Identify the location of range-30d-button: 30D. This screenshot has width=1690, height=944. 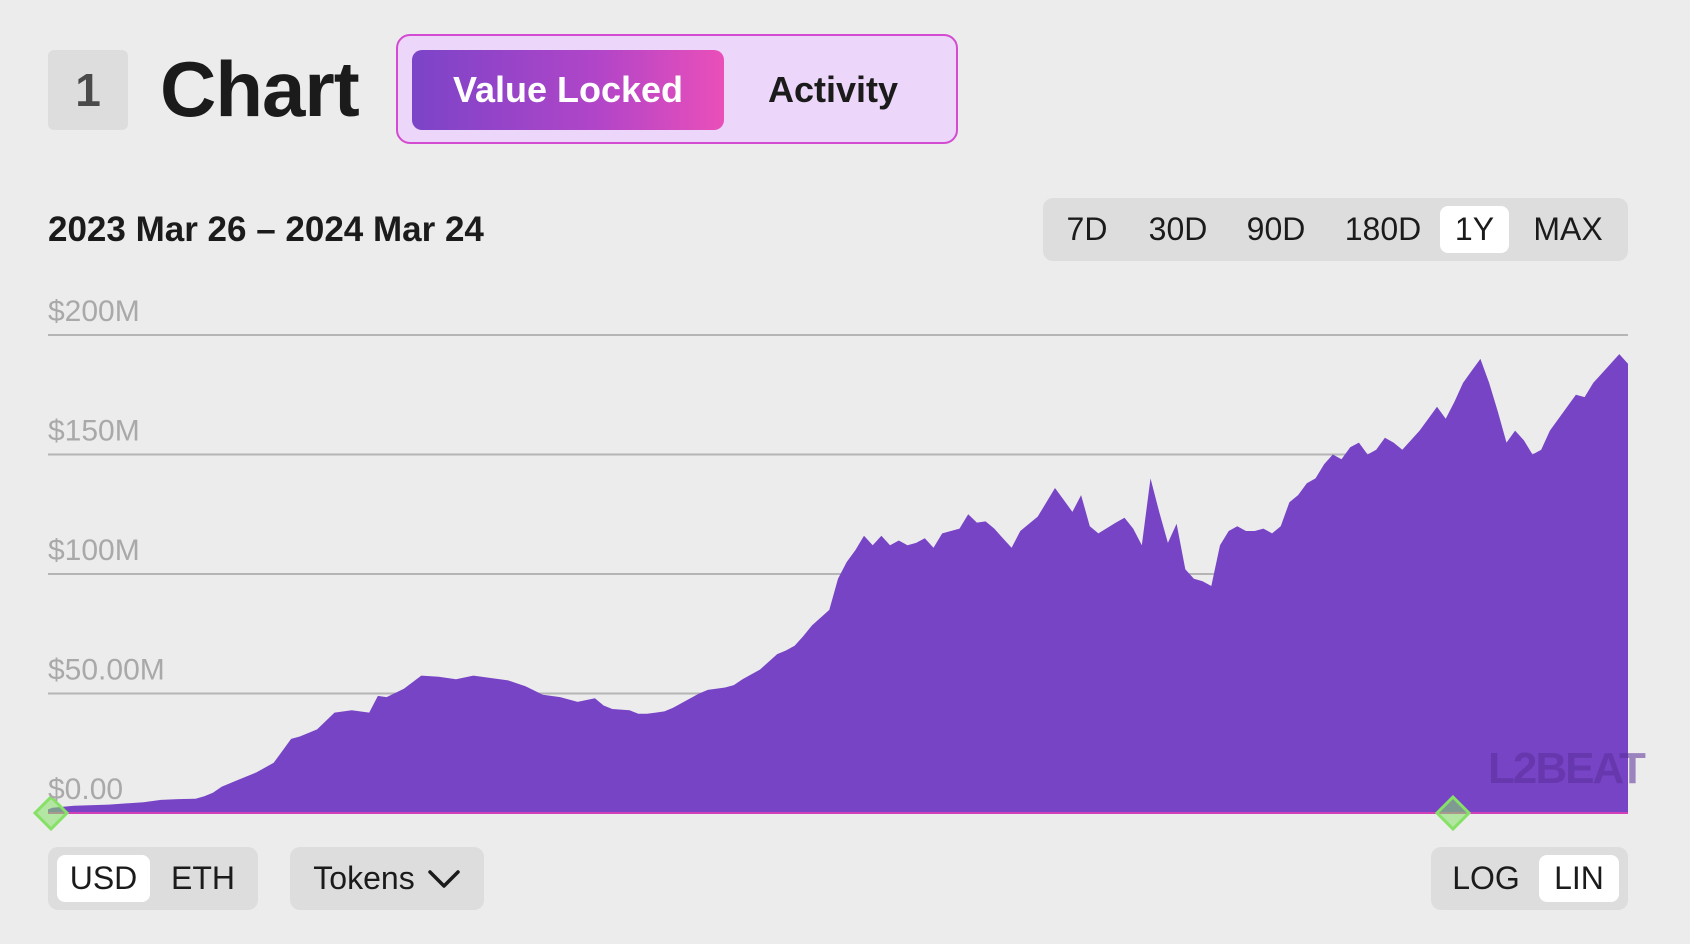
(1178, 229).